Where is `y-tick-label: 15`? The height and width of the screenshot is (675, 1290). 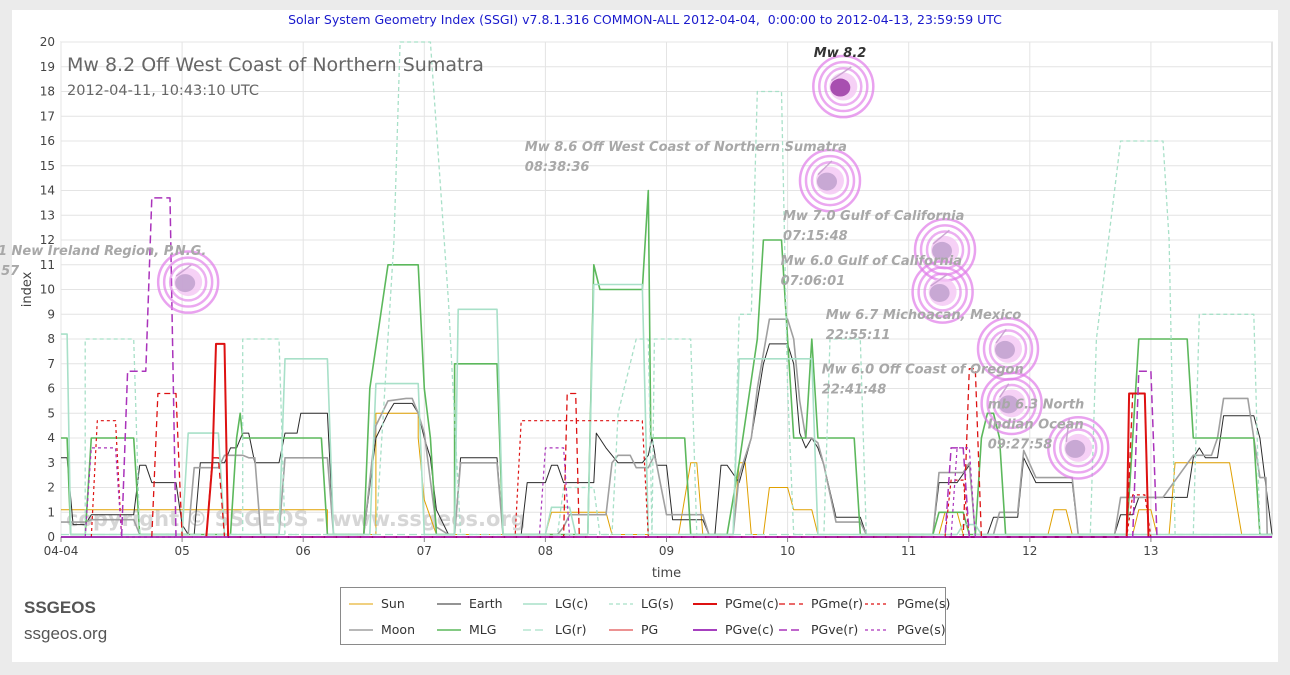 y-tick-label: 15 is located at coordinates (47, 166).